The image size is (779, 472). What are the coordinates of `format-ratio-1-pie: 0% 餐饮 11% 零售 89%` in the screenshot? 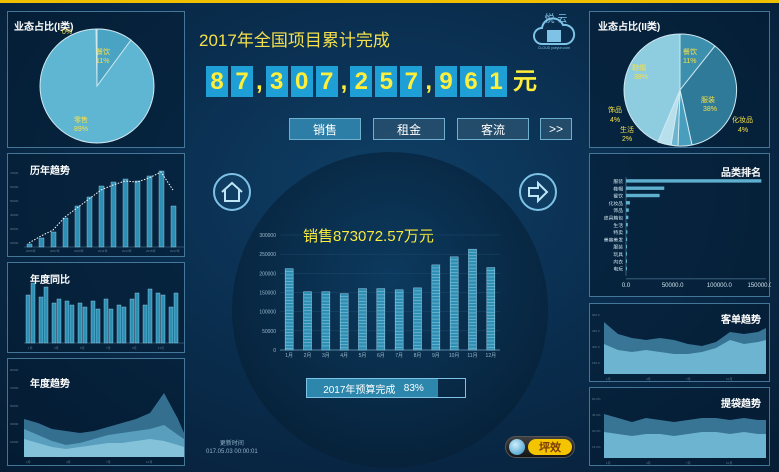 It's located at (97, 80).